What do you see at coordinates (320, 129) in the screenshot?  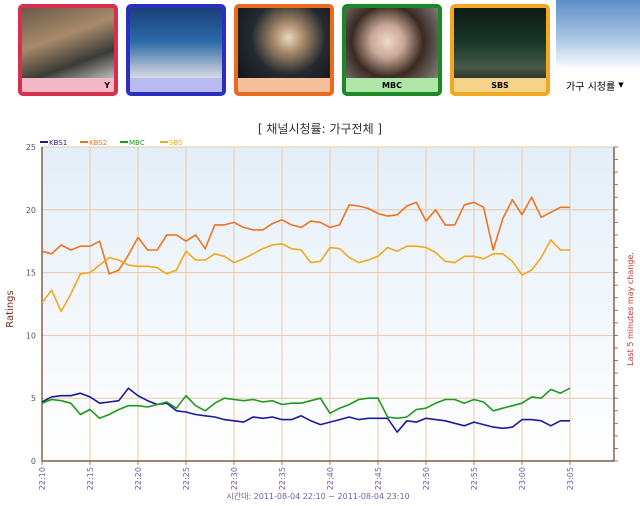 I see `chart-title: [ 채널시청률: 가구전체 ]` at bounding box center [320, 129].